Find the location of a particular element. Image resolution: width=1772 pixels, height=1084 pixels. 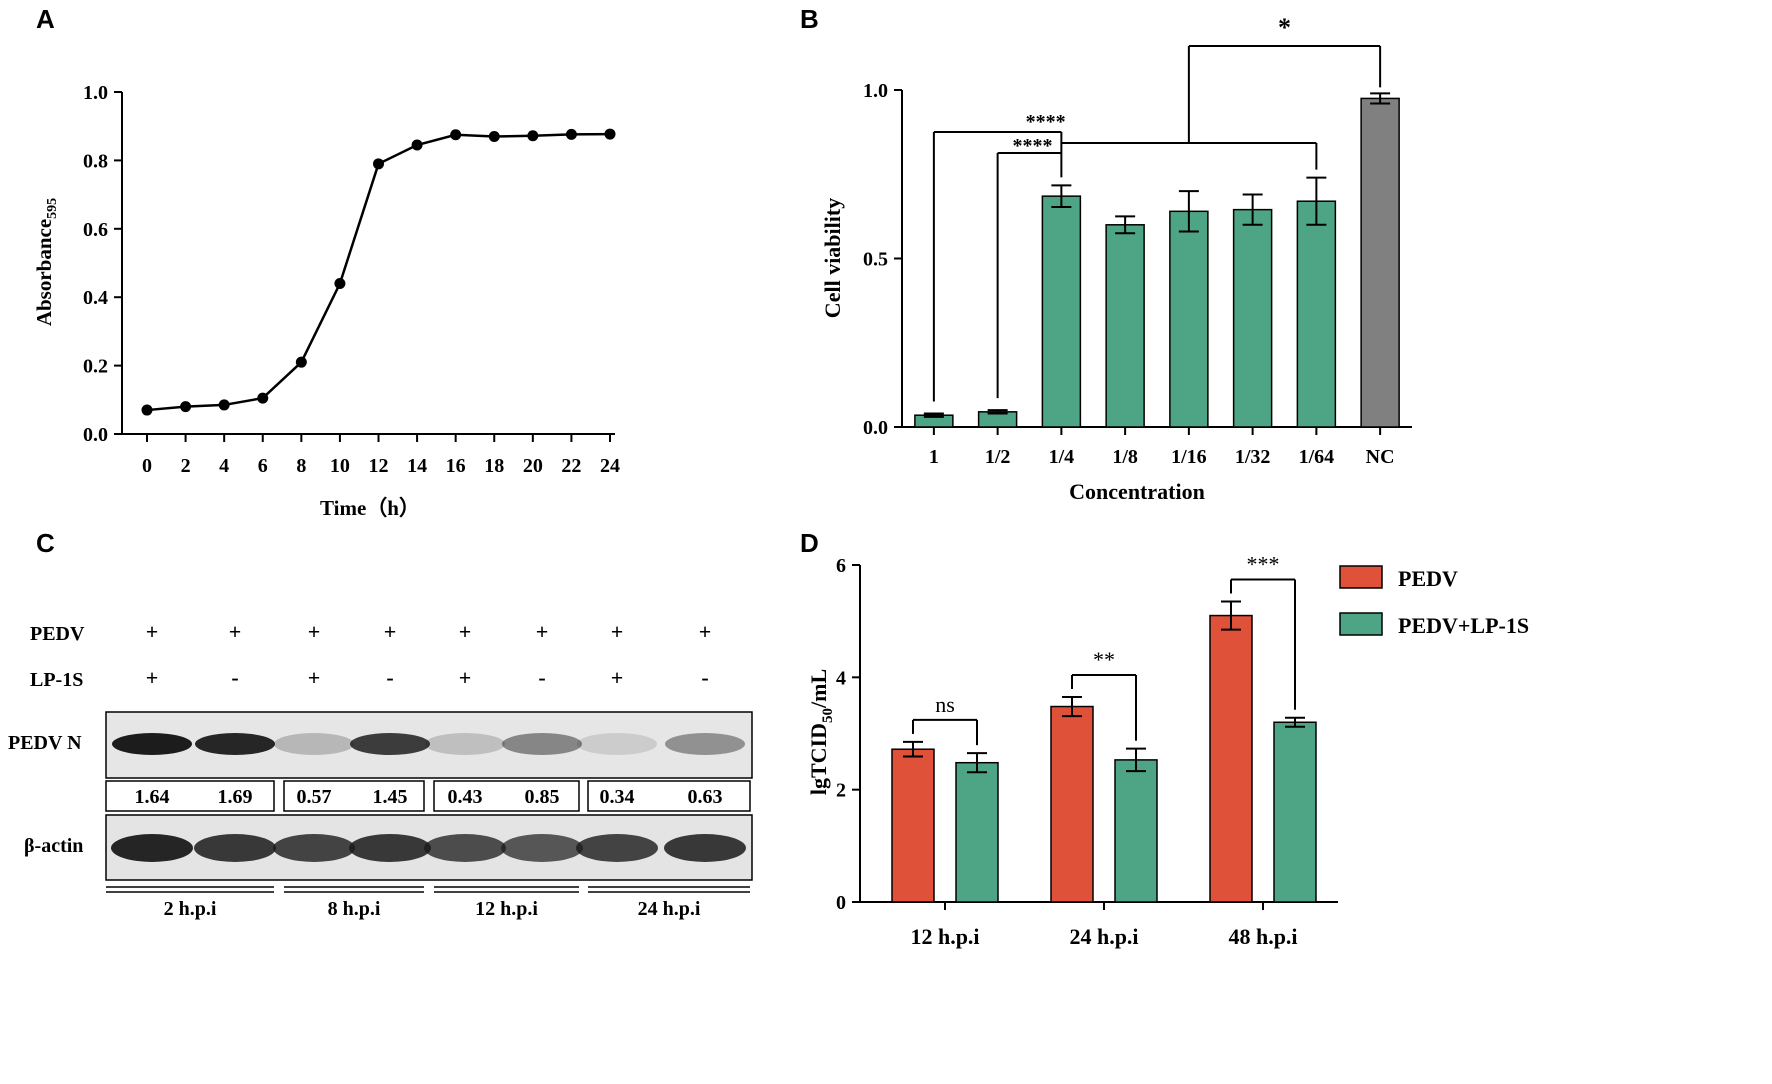

y-tick-label-b: 0.5 is located at coordinates (875, 260).